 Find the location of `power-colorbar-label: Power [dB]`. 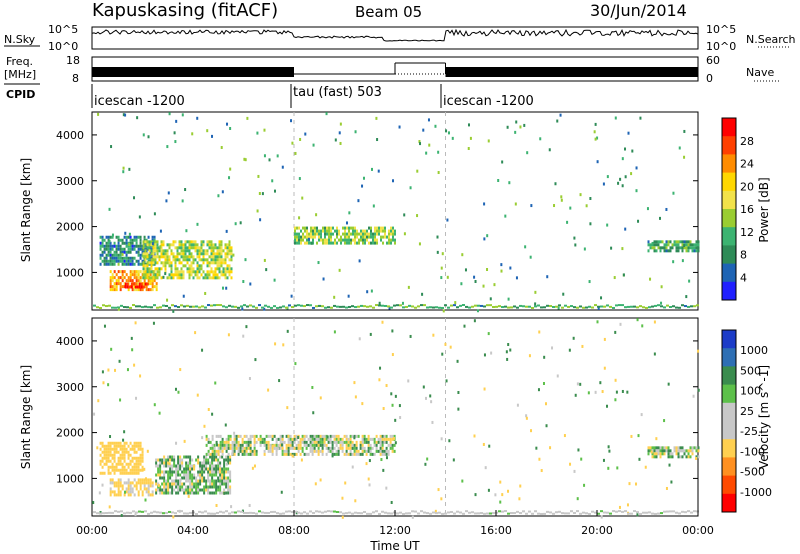

power-colorbar-label: Power [dB] is located at coordinates (764, 209).